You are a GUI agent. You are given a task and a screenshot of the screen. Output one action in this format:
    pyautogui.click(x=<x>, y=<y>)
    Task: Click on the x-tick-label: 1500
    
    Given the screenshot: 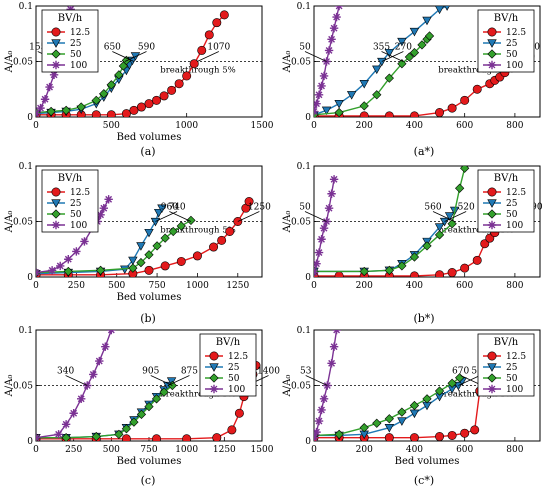 What is the action you would take?
    pyautogui.click(x=262, y=450)
    